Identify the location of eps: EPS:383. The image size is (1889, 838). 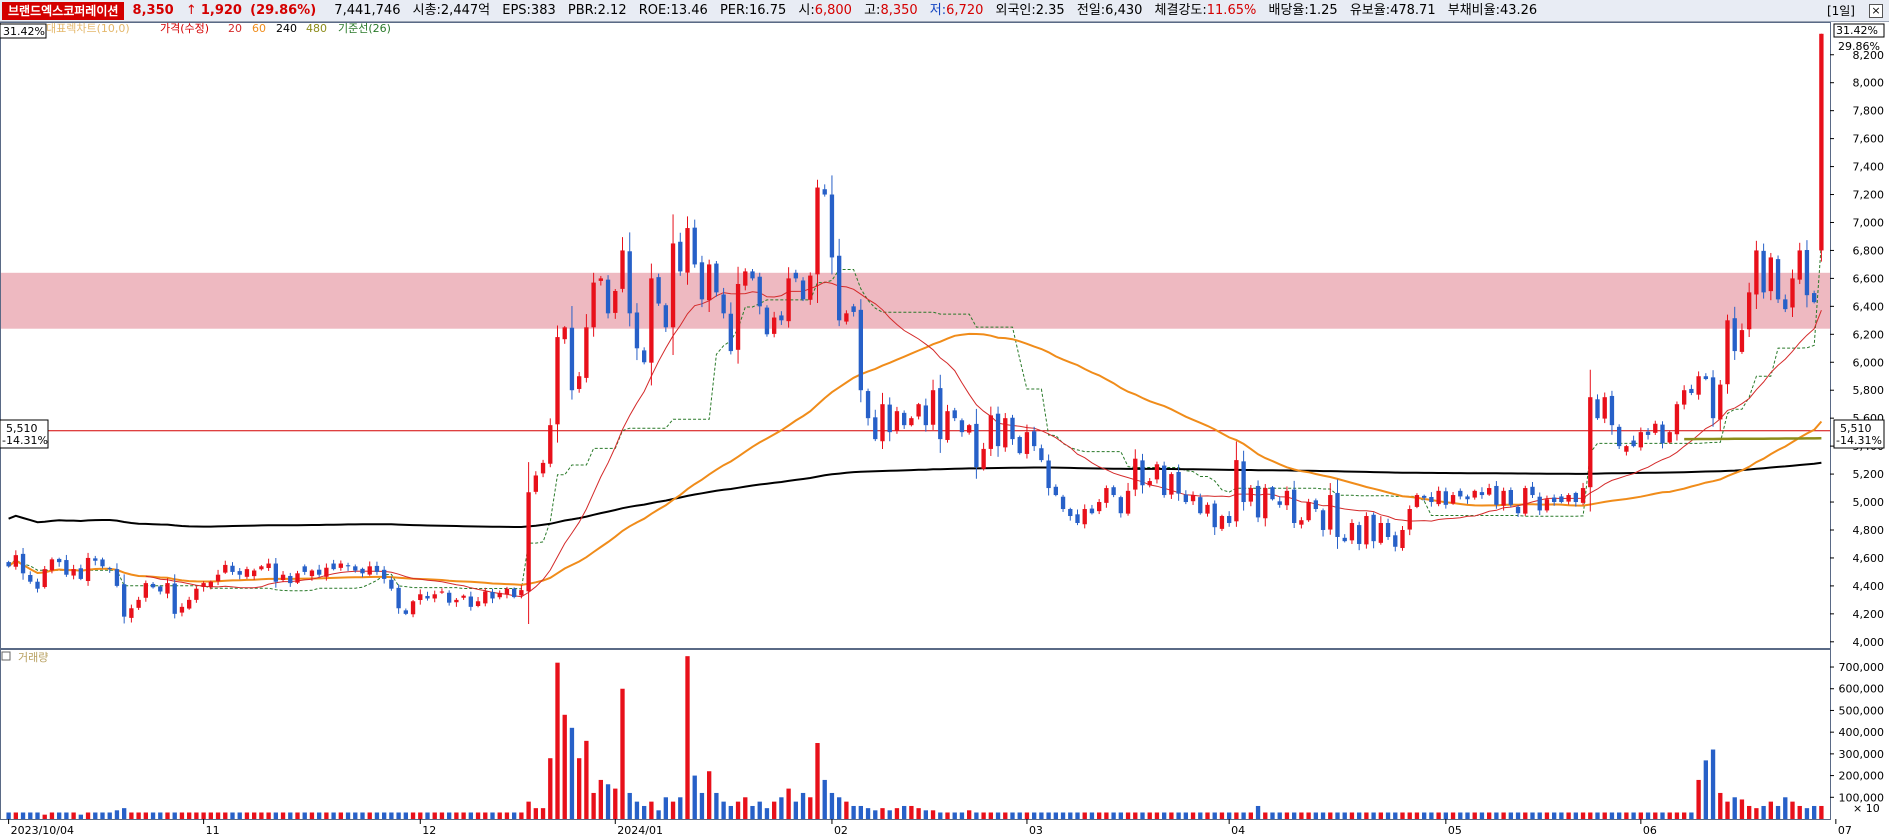
(529, 10).